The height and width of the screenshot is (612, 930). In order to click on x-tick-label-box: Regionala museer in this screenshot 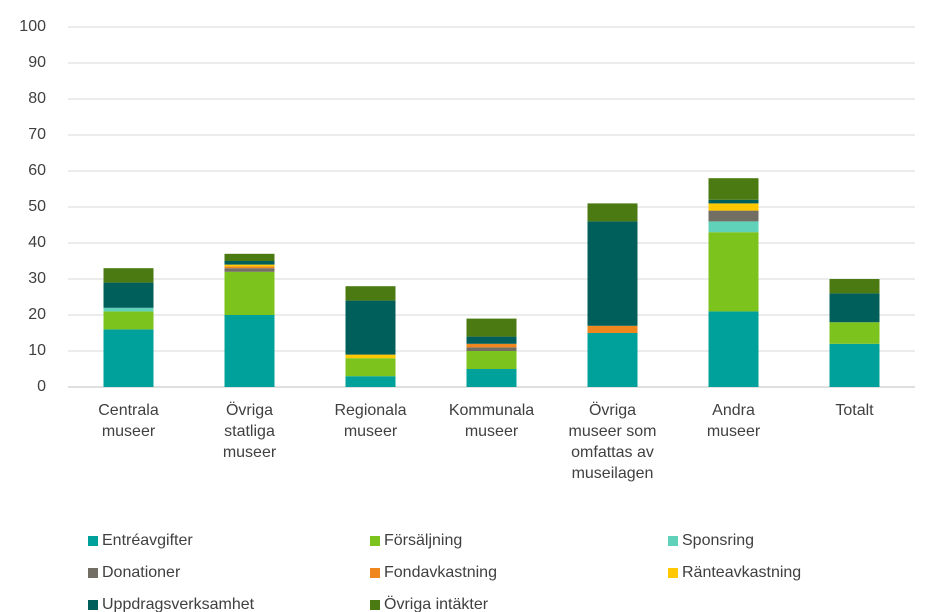, I will do `click(370, 421)`.